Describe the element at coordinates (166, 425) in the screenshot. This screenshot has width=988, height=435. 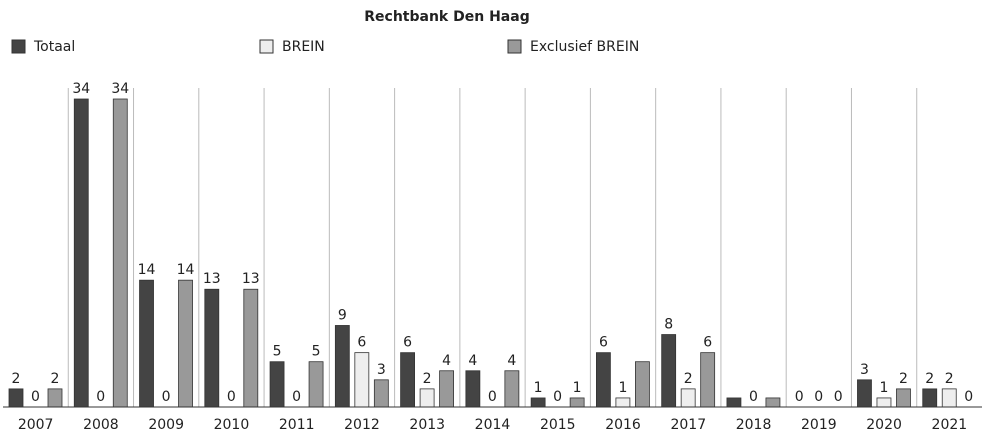
I see `x-tick-label: 2009` at that location.